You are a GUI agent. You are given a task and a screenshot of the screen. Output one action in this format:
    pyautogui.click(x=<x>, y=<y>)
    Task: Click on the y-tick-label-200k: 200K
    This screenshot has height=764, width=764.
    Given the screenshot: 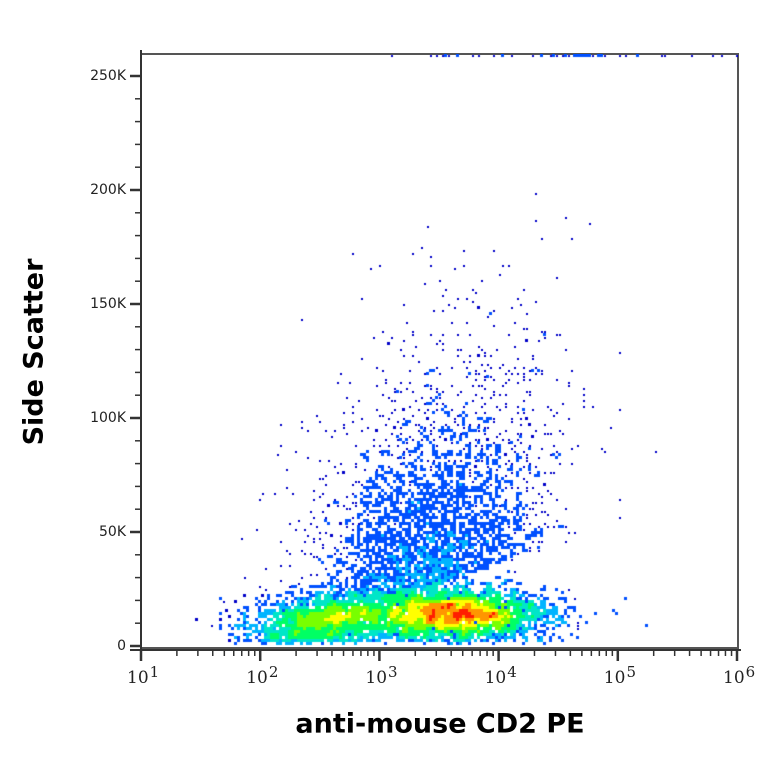 What is the action you would take?
    pyautogui.click(x=108, y=190)
    